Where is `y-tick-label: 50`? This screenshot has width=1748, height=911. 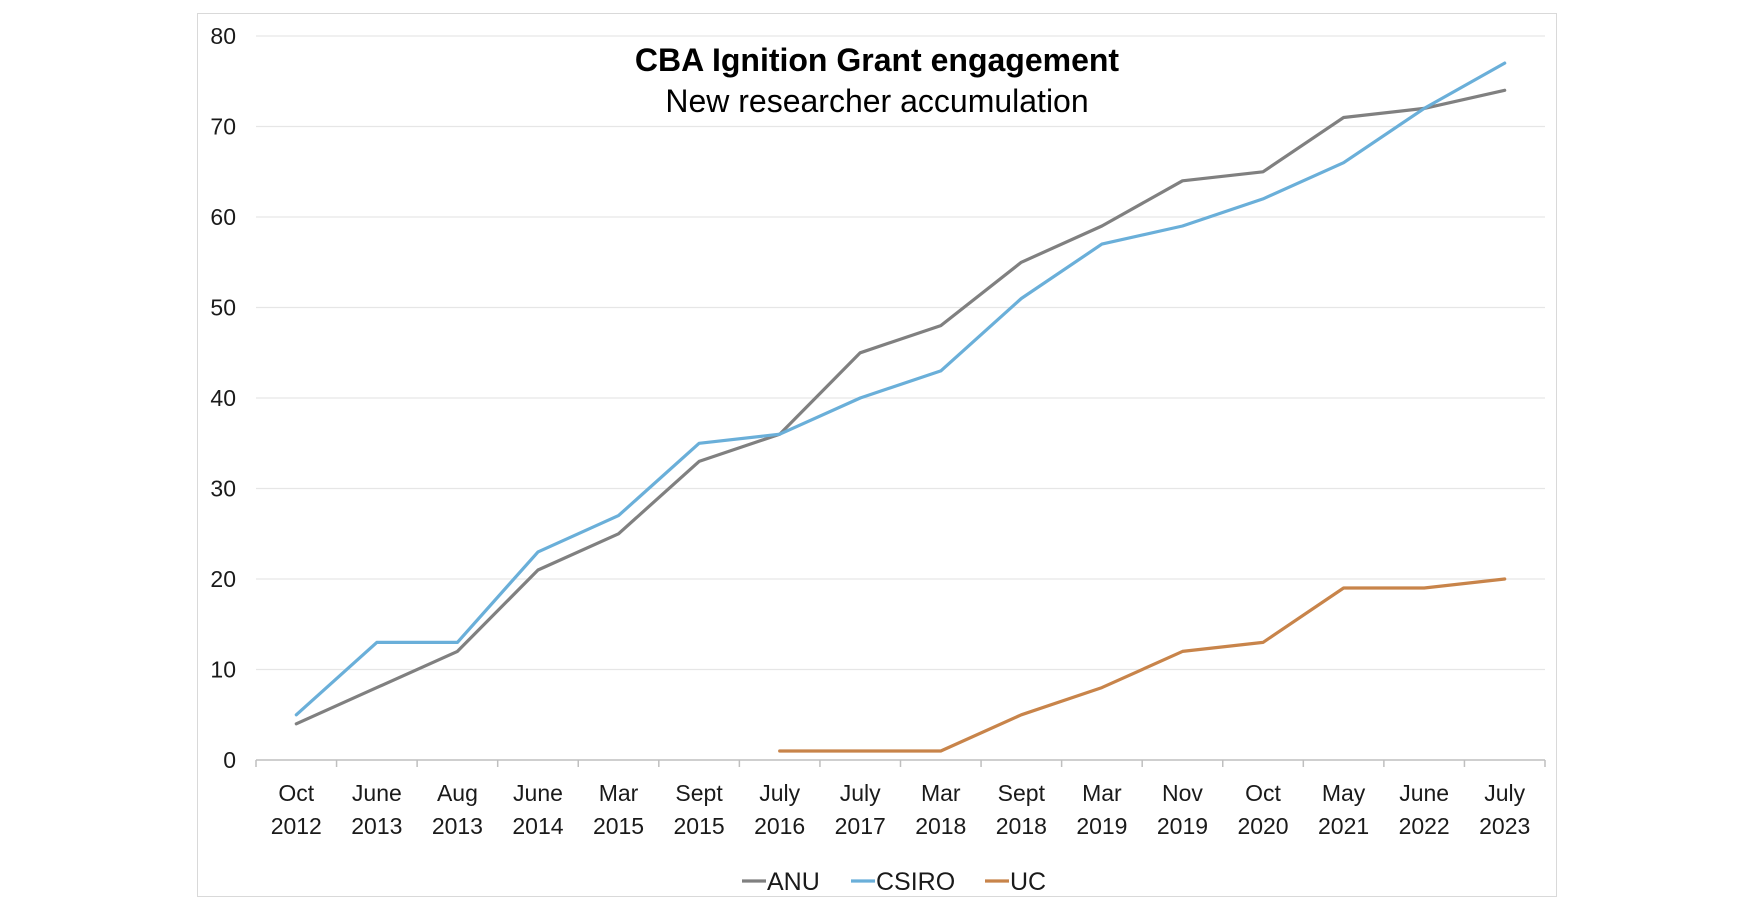 y-tick-label: 50 is located at coordinates (223, 308).